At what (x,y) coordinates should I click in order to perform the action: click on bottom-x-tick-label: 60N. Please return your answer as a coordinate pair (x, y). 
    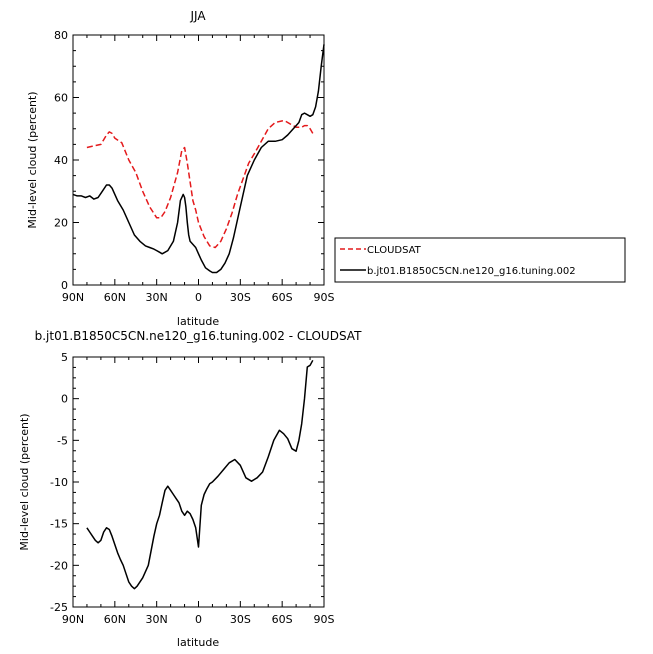
    Looking at the image, I should click on (115, 619).